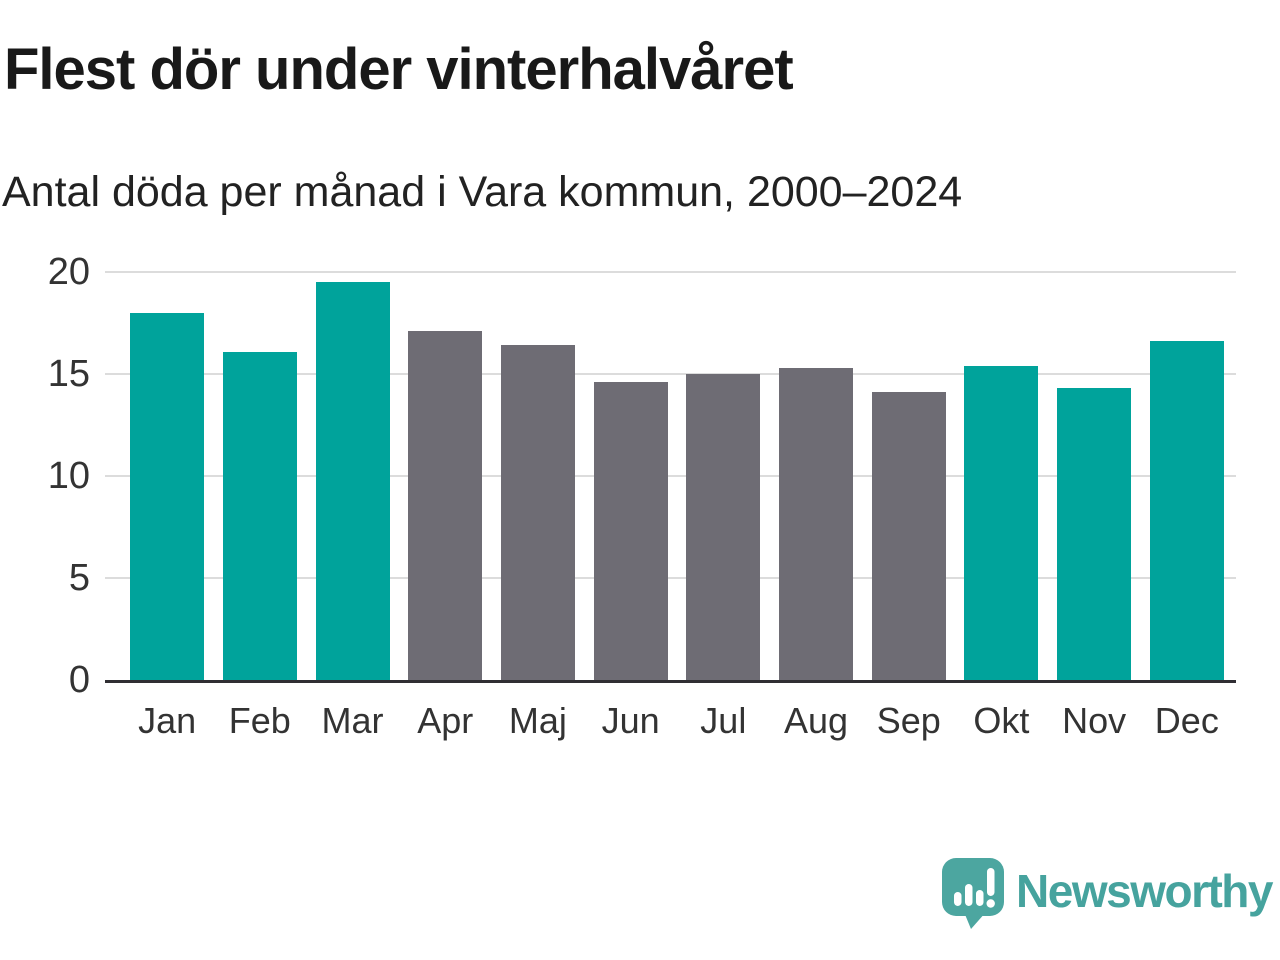 Image resolution: width=1280 pixels, height=960 pixels. Describe the element at coordinates (445, 505) in the screenshot. I see `bar-apr` at that location.